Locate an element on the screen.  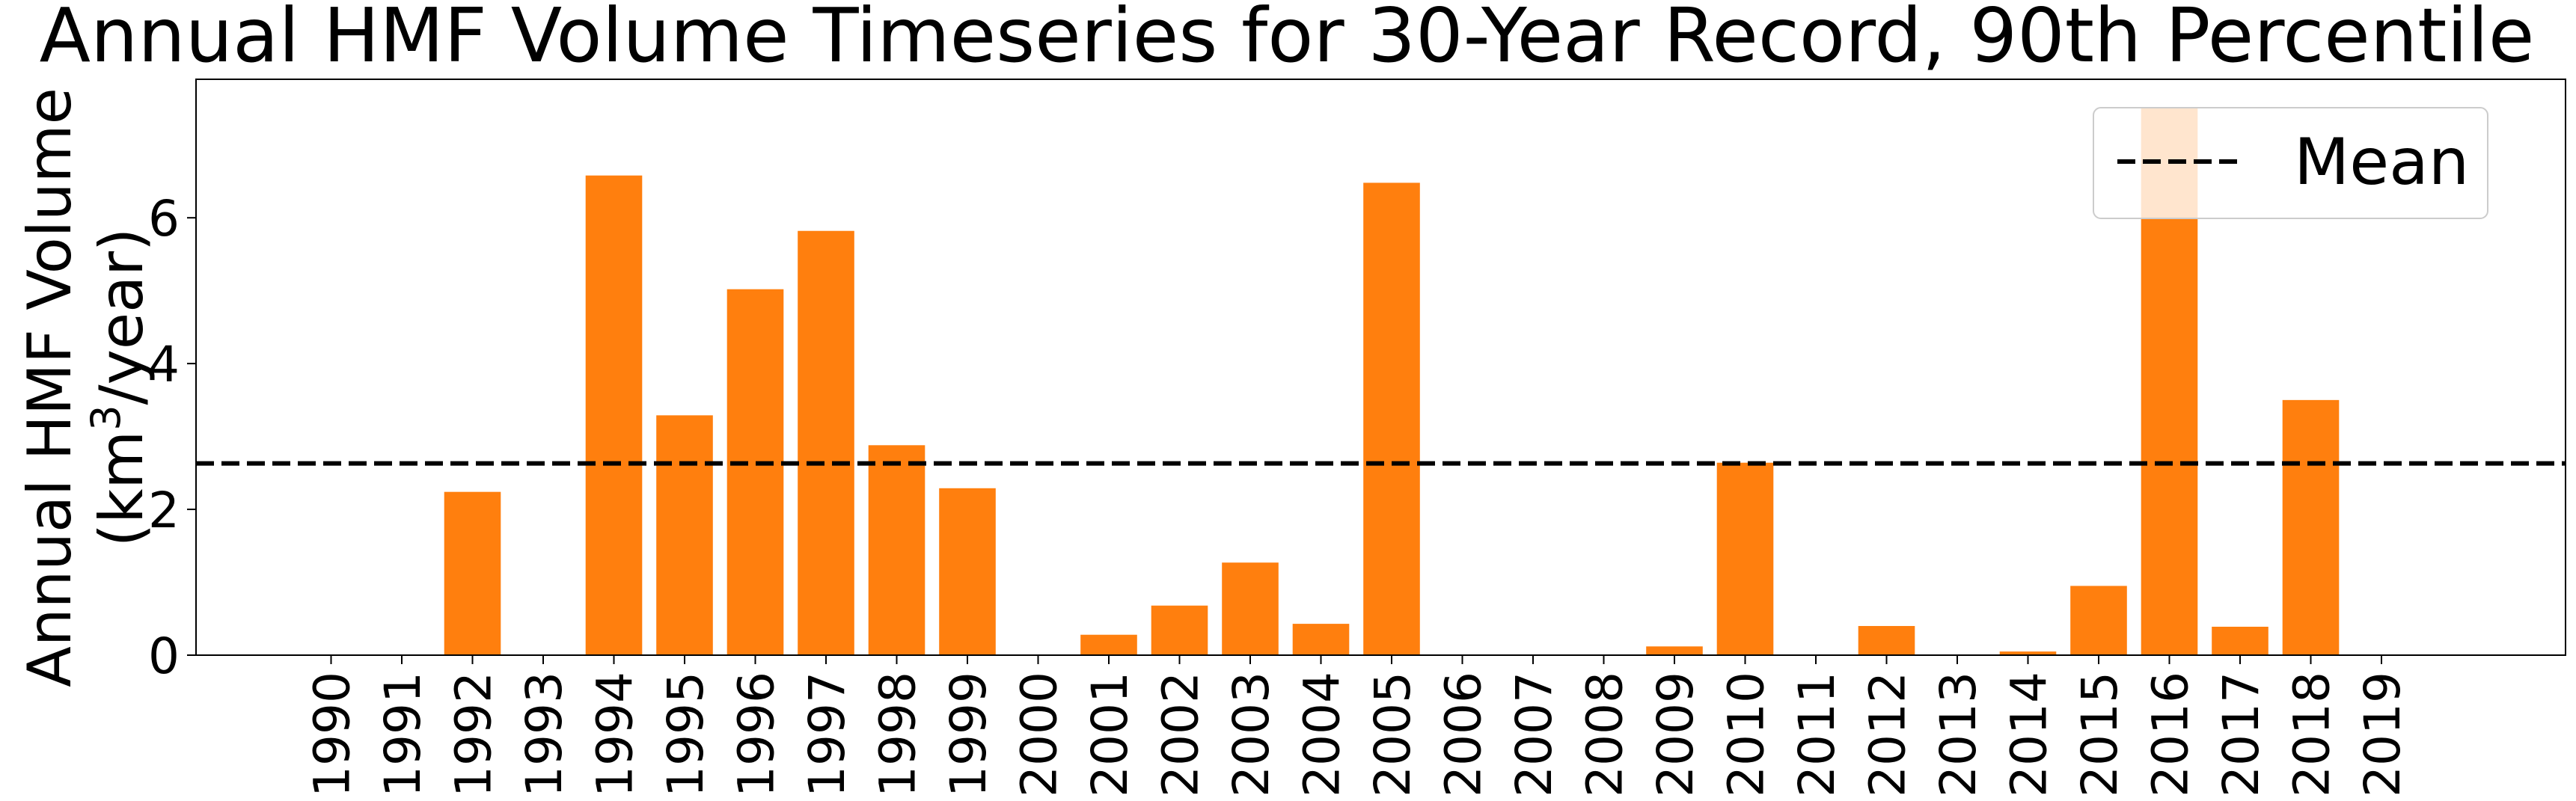
bar-2002 is located at coordinates (1179, 630).